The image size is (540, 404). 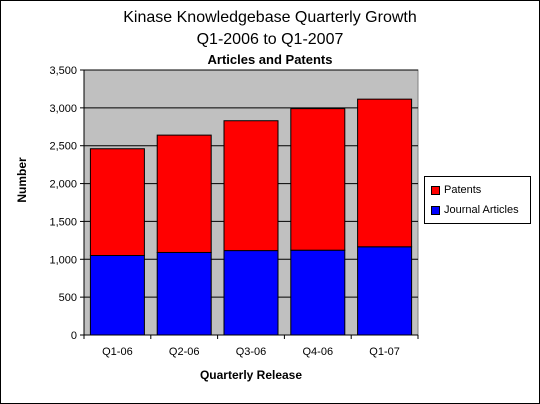 What do you see at coordinates (63, 222) in the screenshot?
I see `y-tick-label: 1,500` at bounding box center [63, 222].